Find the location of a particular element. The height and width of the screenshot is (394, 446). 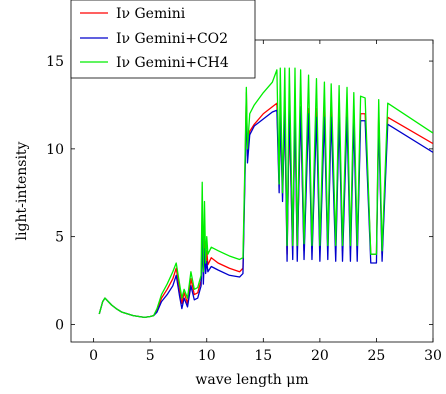

y-tick-label: 5 is located at coordinates (59, 238).